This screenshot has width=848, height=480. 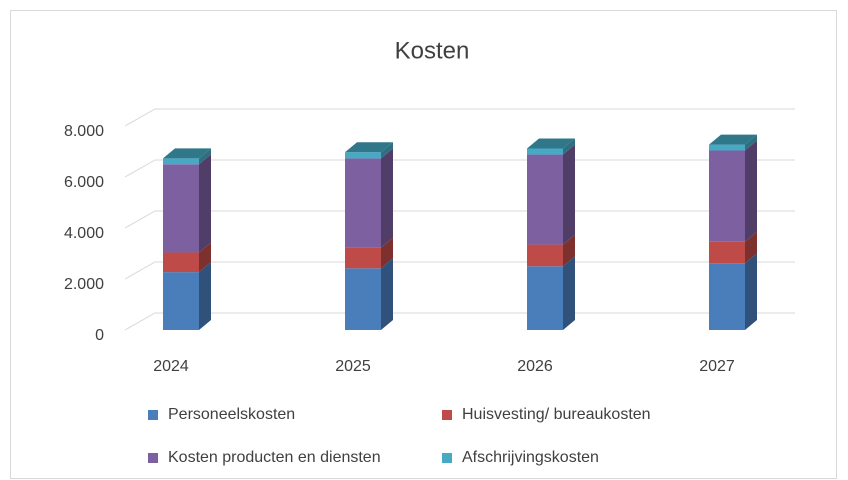 What do you see at coordinates (274, 457) in the screenshot?
I see `legend-label: Kosten producten en diensten` at bounding box center [274, 457].